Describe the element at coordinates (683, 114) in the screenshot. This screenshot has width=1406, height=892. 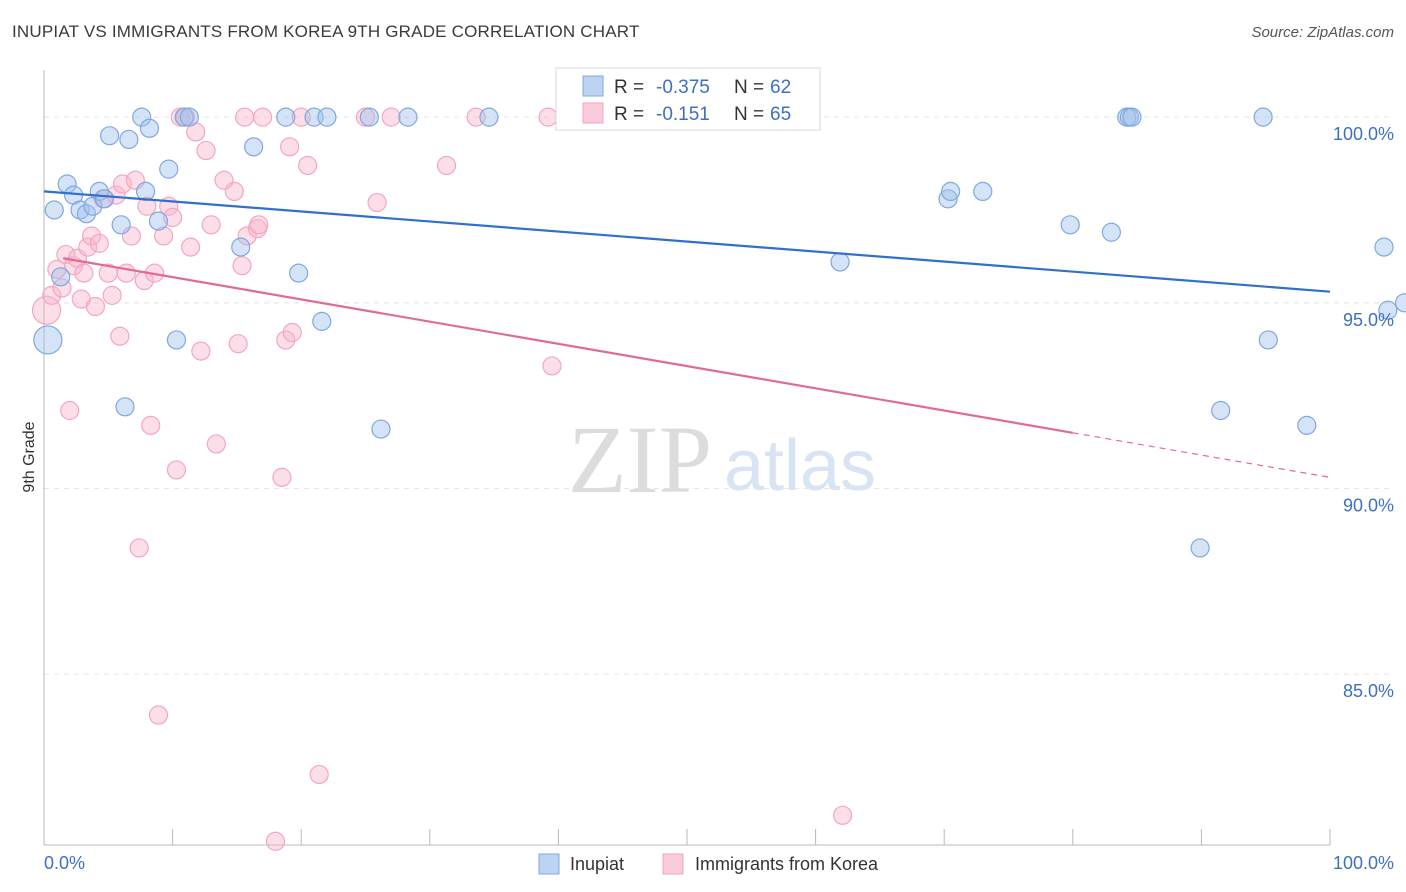
I see `legend-r-value-korea: -0.151` at that location.